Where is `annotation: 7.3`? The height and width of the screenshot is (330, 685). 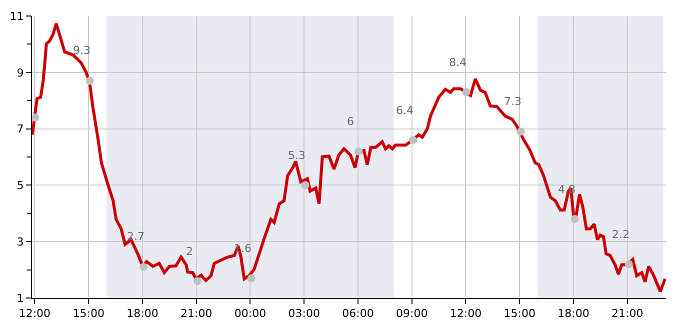
annotation: 7.3 is located at coordinates (513, 101).